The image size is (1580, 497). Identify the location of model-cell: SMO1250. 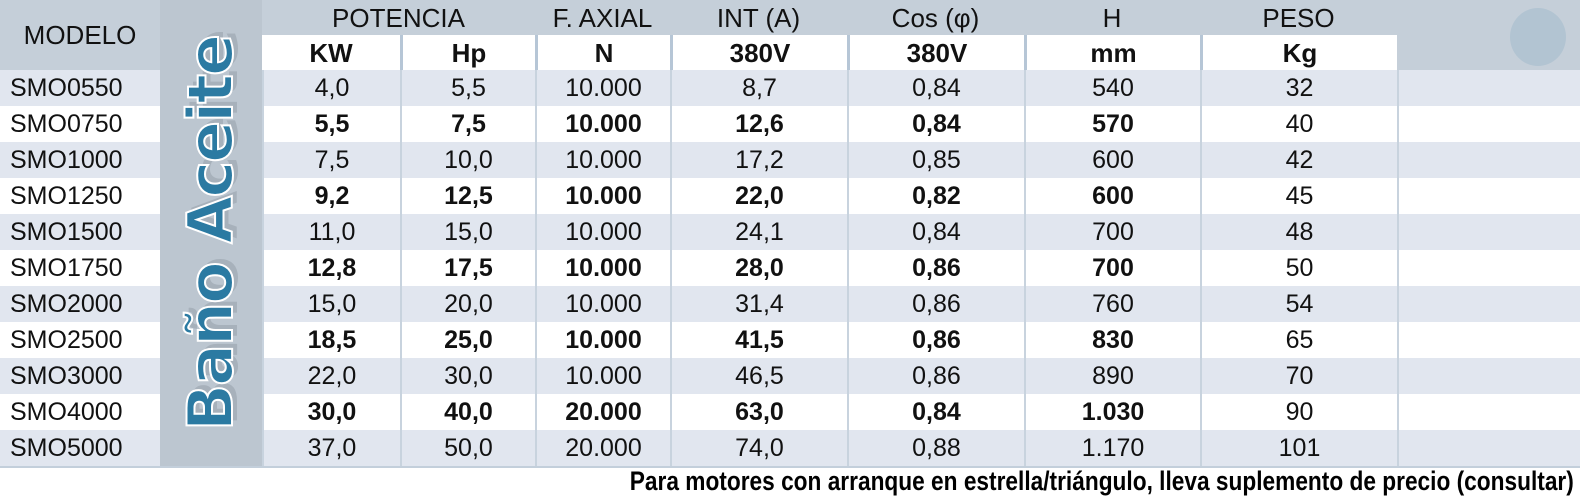
(80, 196).